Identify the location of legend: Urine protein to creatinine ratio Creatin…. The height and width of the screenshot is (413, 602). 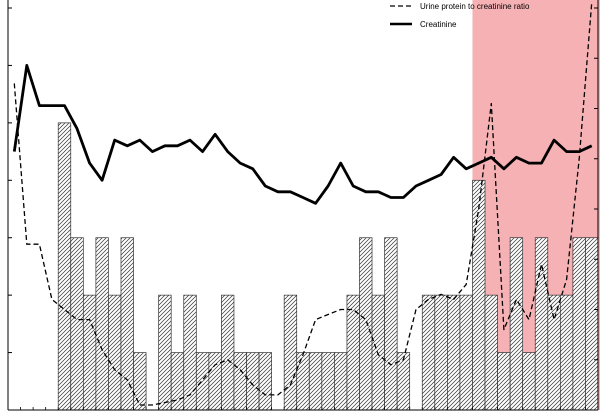
(460, 15).